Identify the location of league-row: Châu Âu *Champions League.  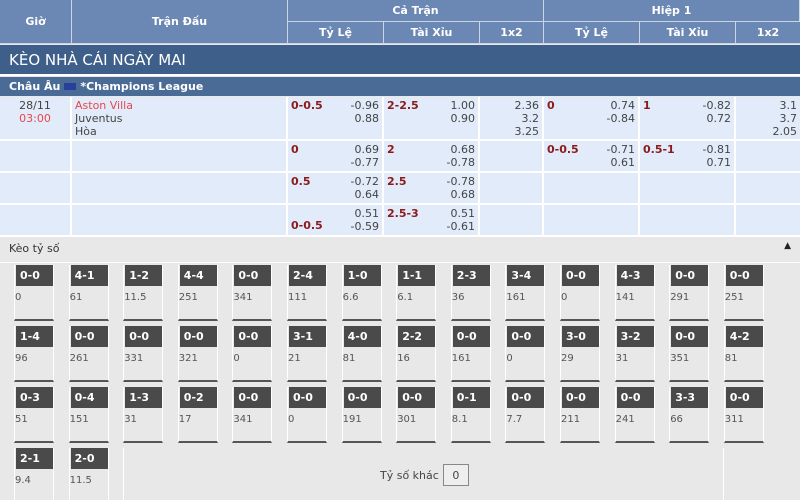
(400, 86).